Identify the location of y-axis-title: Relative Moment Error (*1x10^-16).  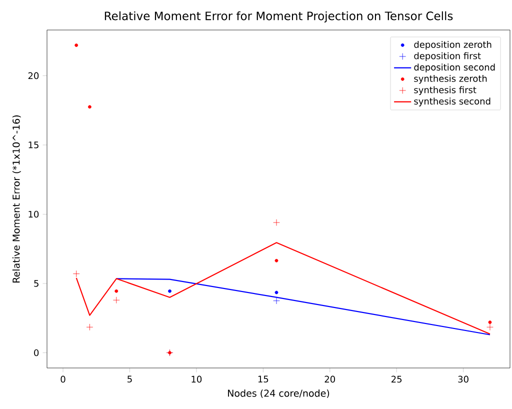
(16, 198).